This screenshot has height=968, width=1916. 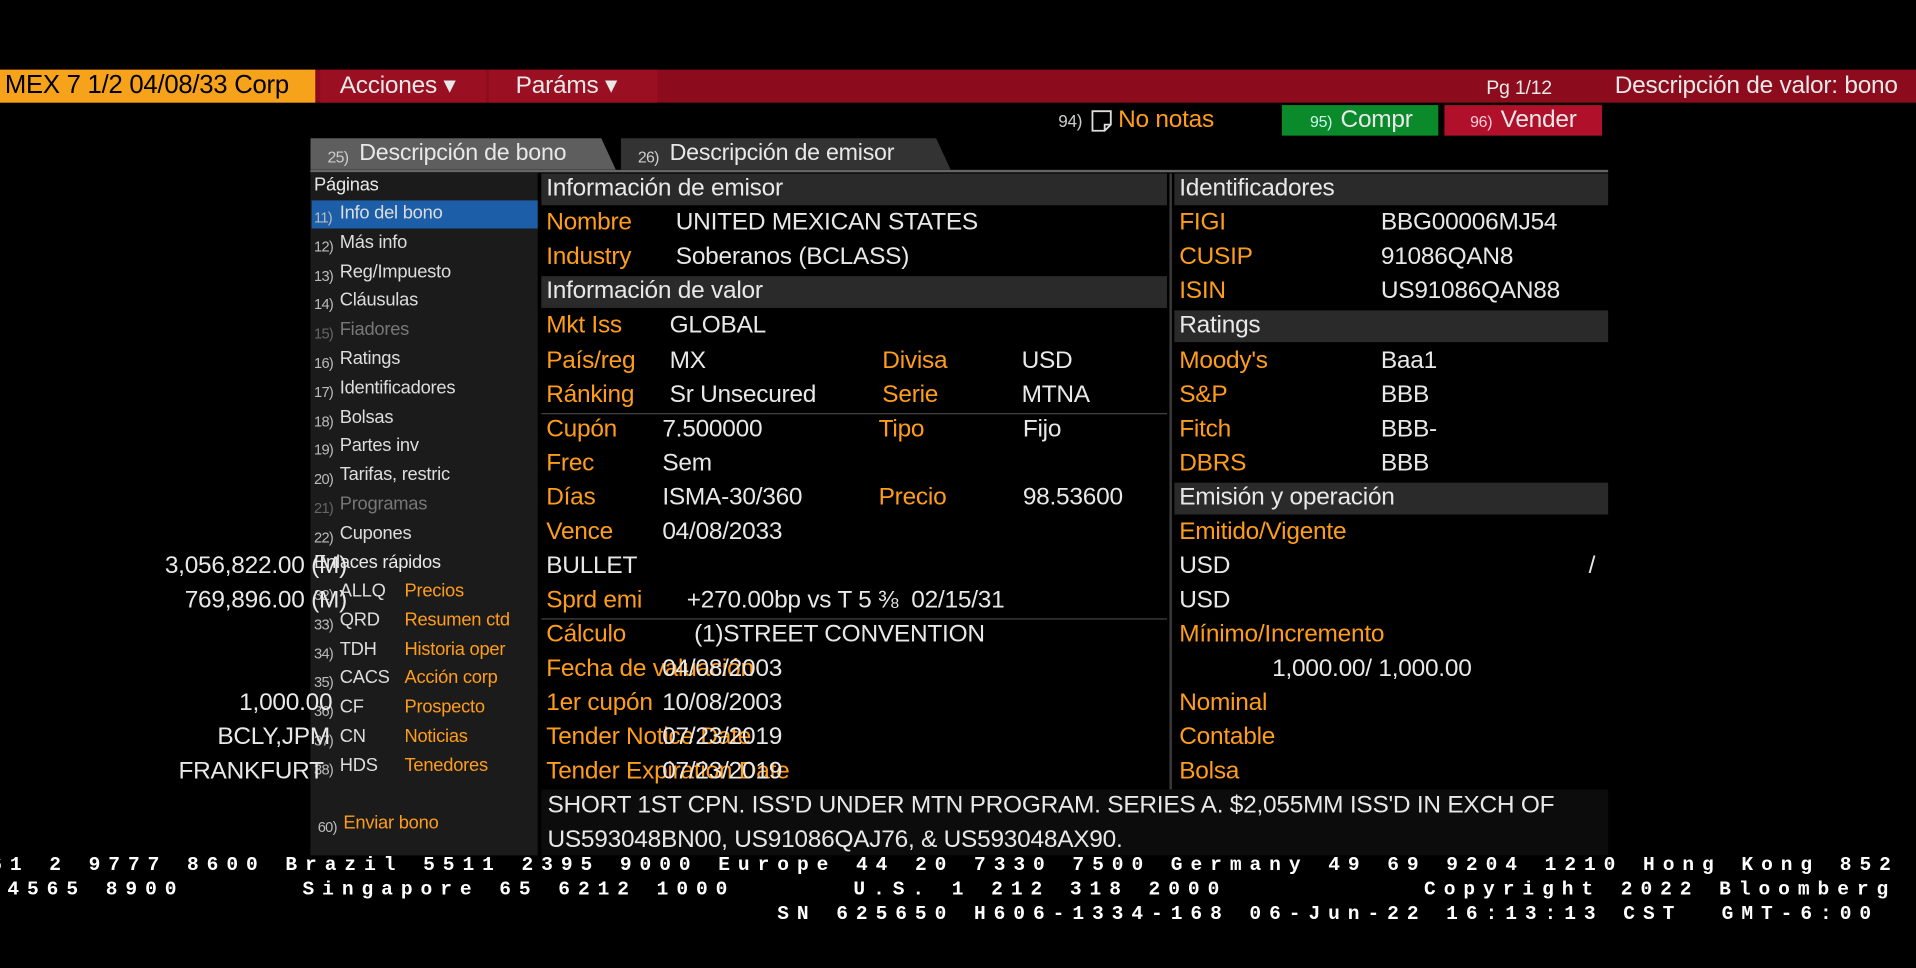 I want to click on link-label: Precios, so click(x=434, y=591).